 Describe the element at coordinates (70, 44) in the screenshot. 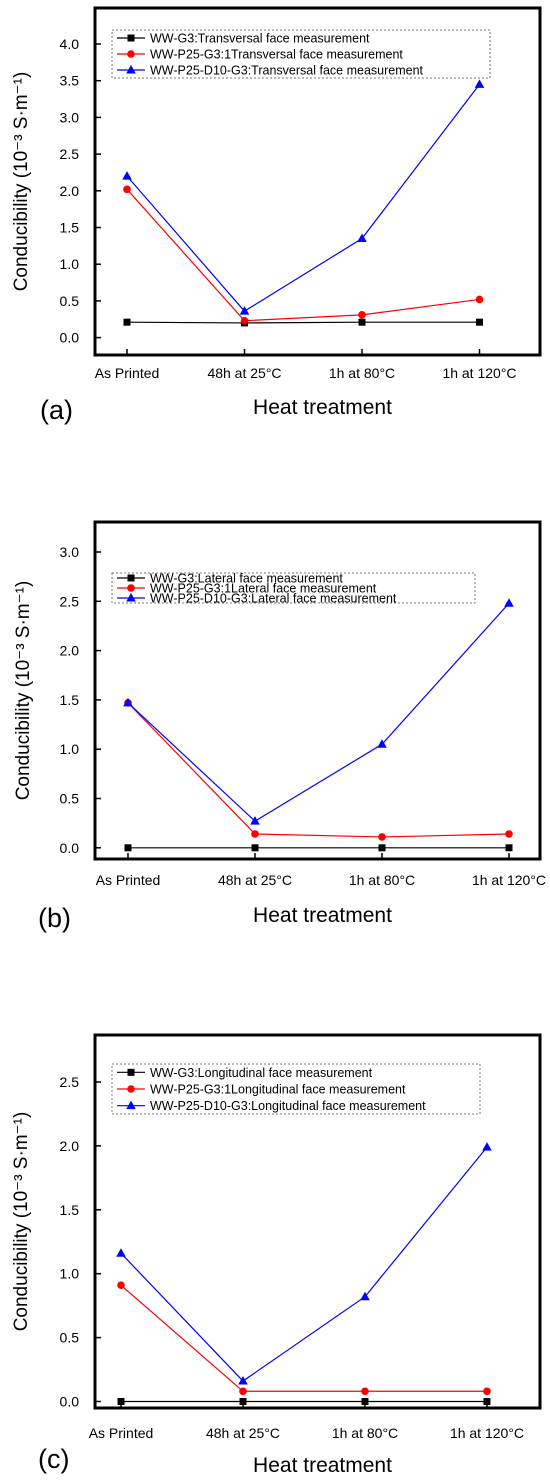

I see `y-tick-label: 4.0` at that location.